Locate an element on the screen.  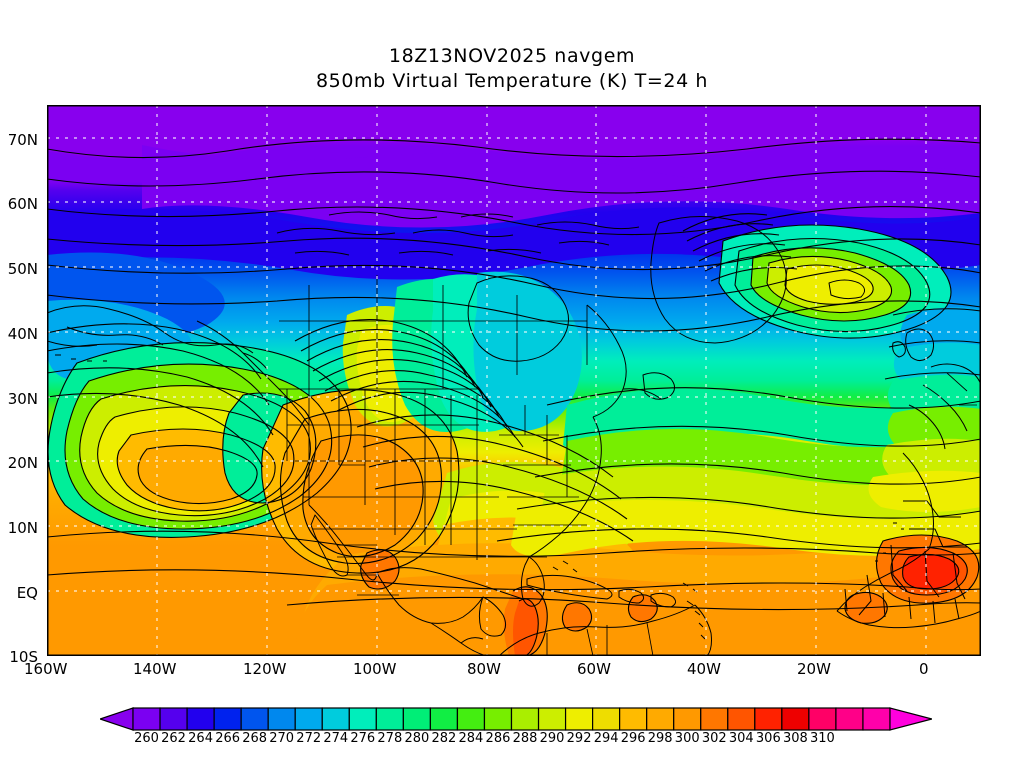
colorbar-tick-label: 272 is located at coordinates (309, 738).